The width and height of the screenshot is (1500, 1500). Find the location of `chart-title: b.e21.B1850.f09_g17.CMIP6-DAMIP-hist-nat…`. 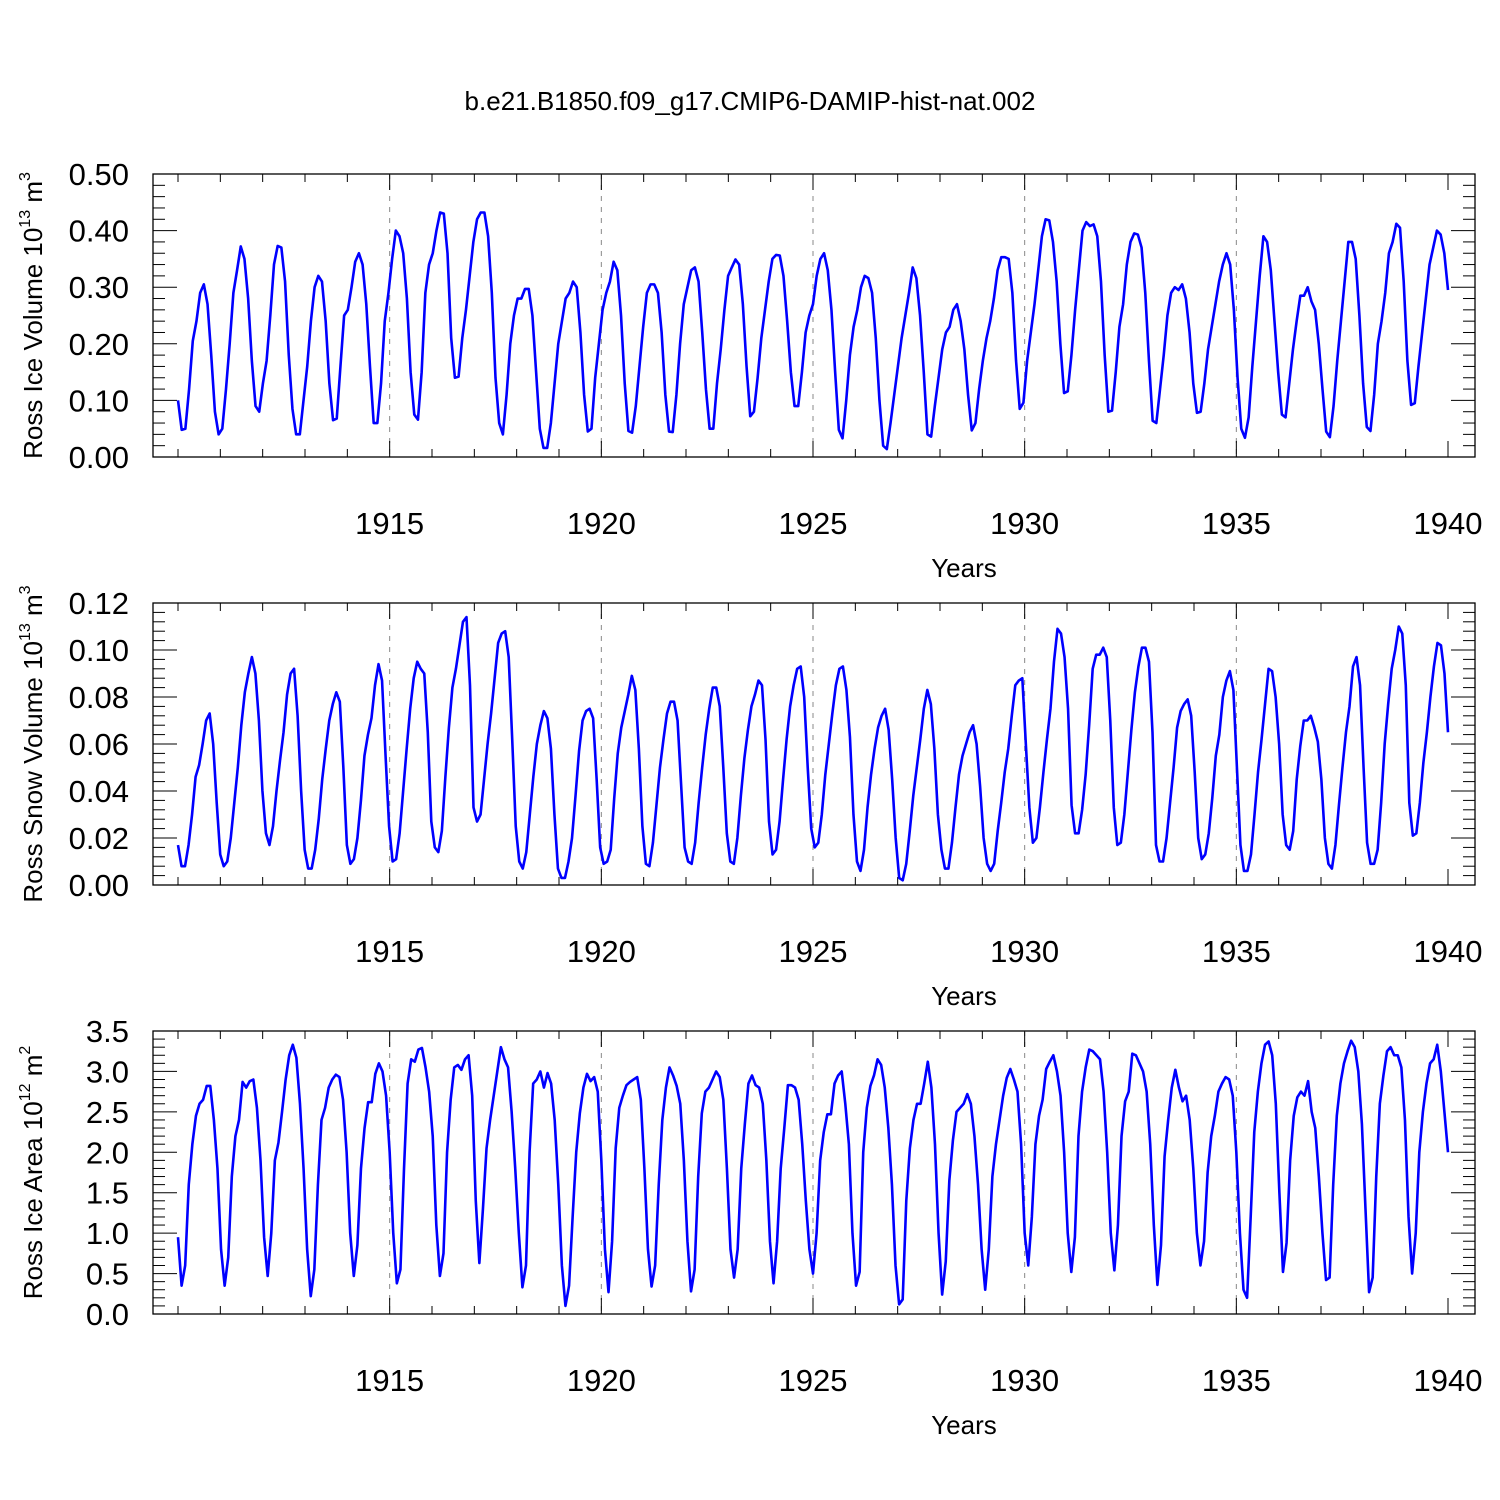

chart-title: b.e21.B1850.f09_g17.CMIP6-DAMIP-hist-nat… is located at coordinates (750, 101).